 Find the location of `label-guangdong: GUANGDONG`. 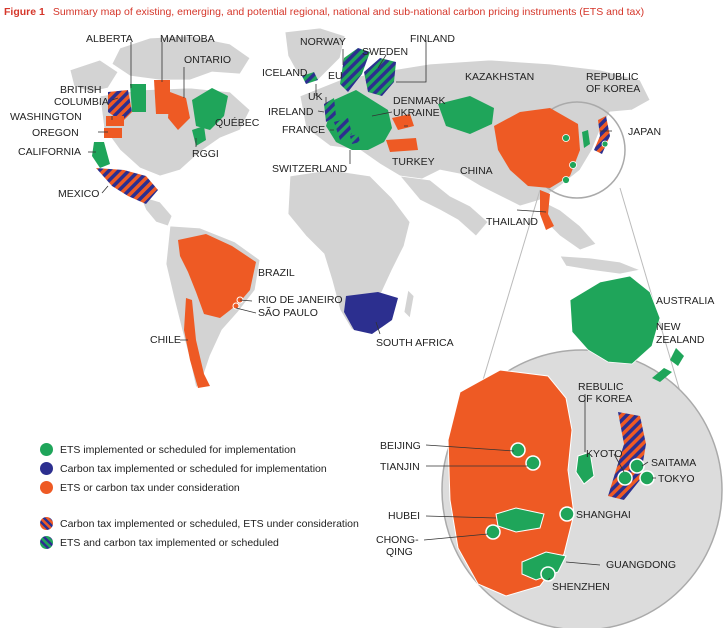

label-guangdong: GUANGDONG is located at coordinates (641, 565).